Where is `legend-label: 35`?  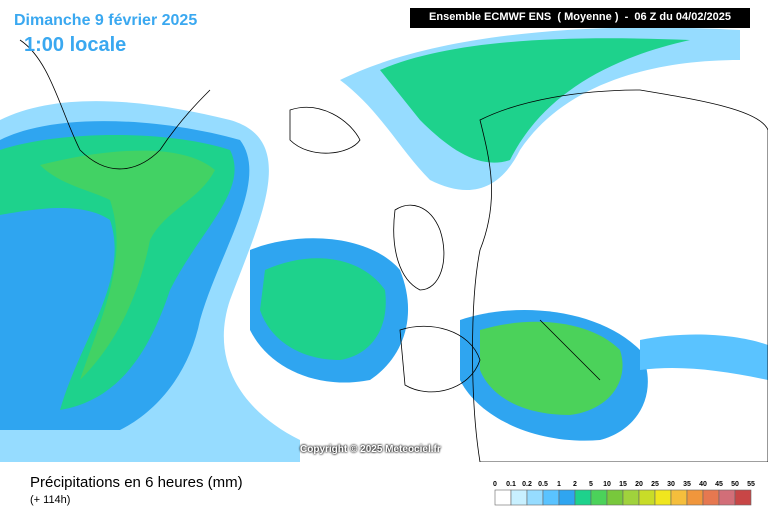 legend-label: 35 is located at coordinates (687, 484).